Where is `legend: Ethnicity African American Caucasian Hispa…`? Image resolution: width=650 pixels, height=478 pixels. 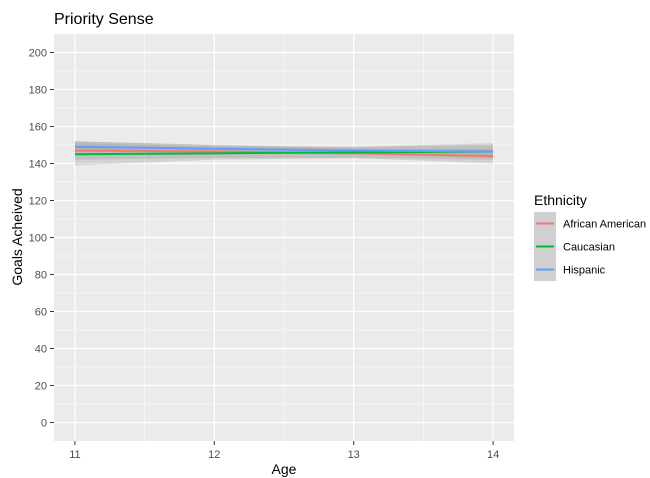
legend: Ethnicity African American Caucasian Hispa… is located at coordinates (590, 236).